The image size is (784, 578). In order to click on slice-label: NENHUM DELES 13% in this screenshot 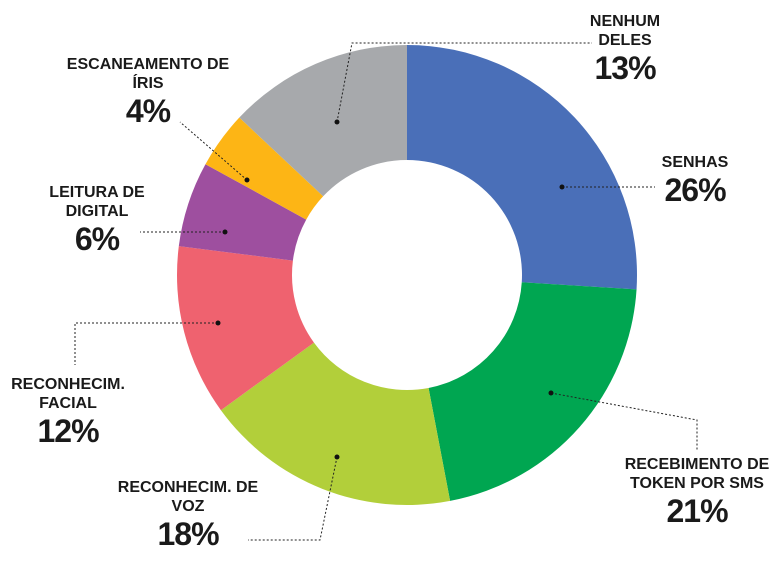, I will do `click(625, 49)`.